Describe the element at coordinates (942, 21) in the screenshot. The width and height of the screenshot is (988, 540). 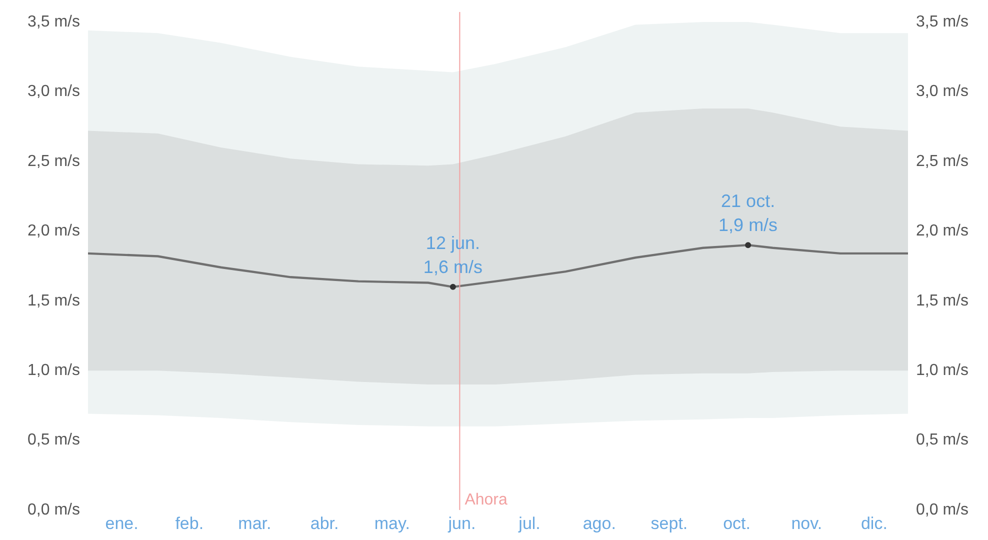
I see `y2-tick-label: 3,5 m/s` at that location.